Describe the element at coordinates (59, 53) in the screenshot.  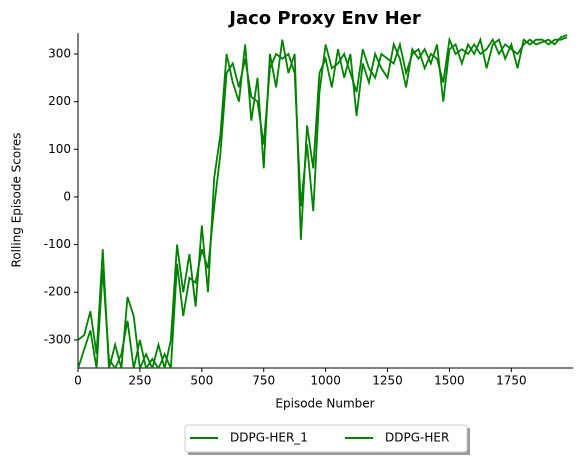
I see `y-tick-label: 300` at that location.